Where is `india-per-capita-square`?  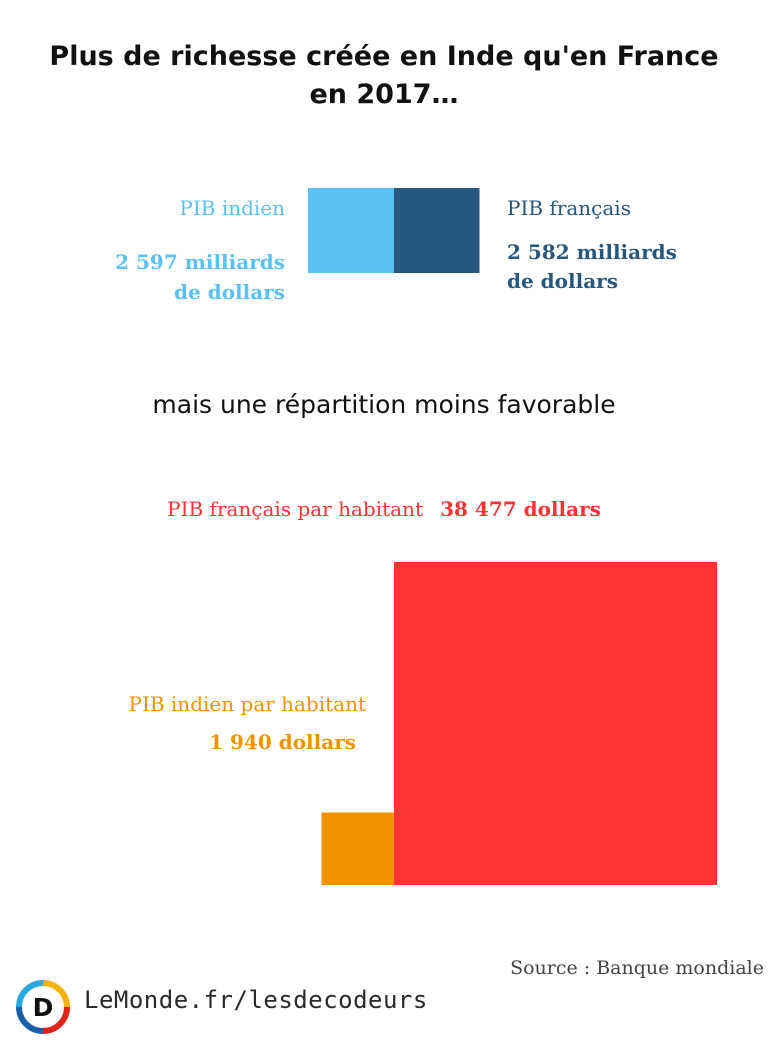
india-per-capita-square is located at coordinates (357, 848).